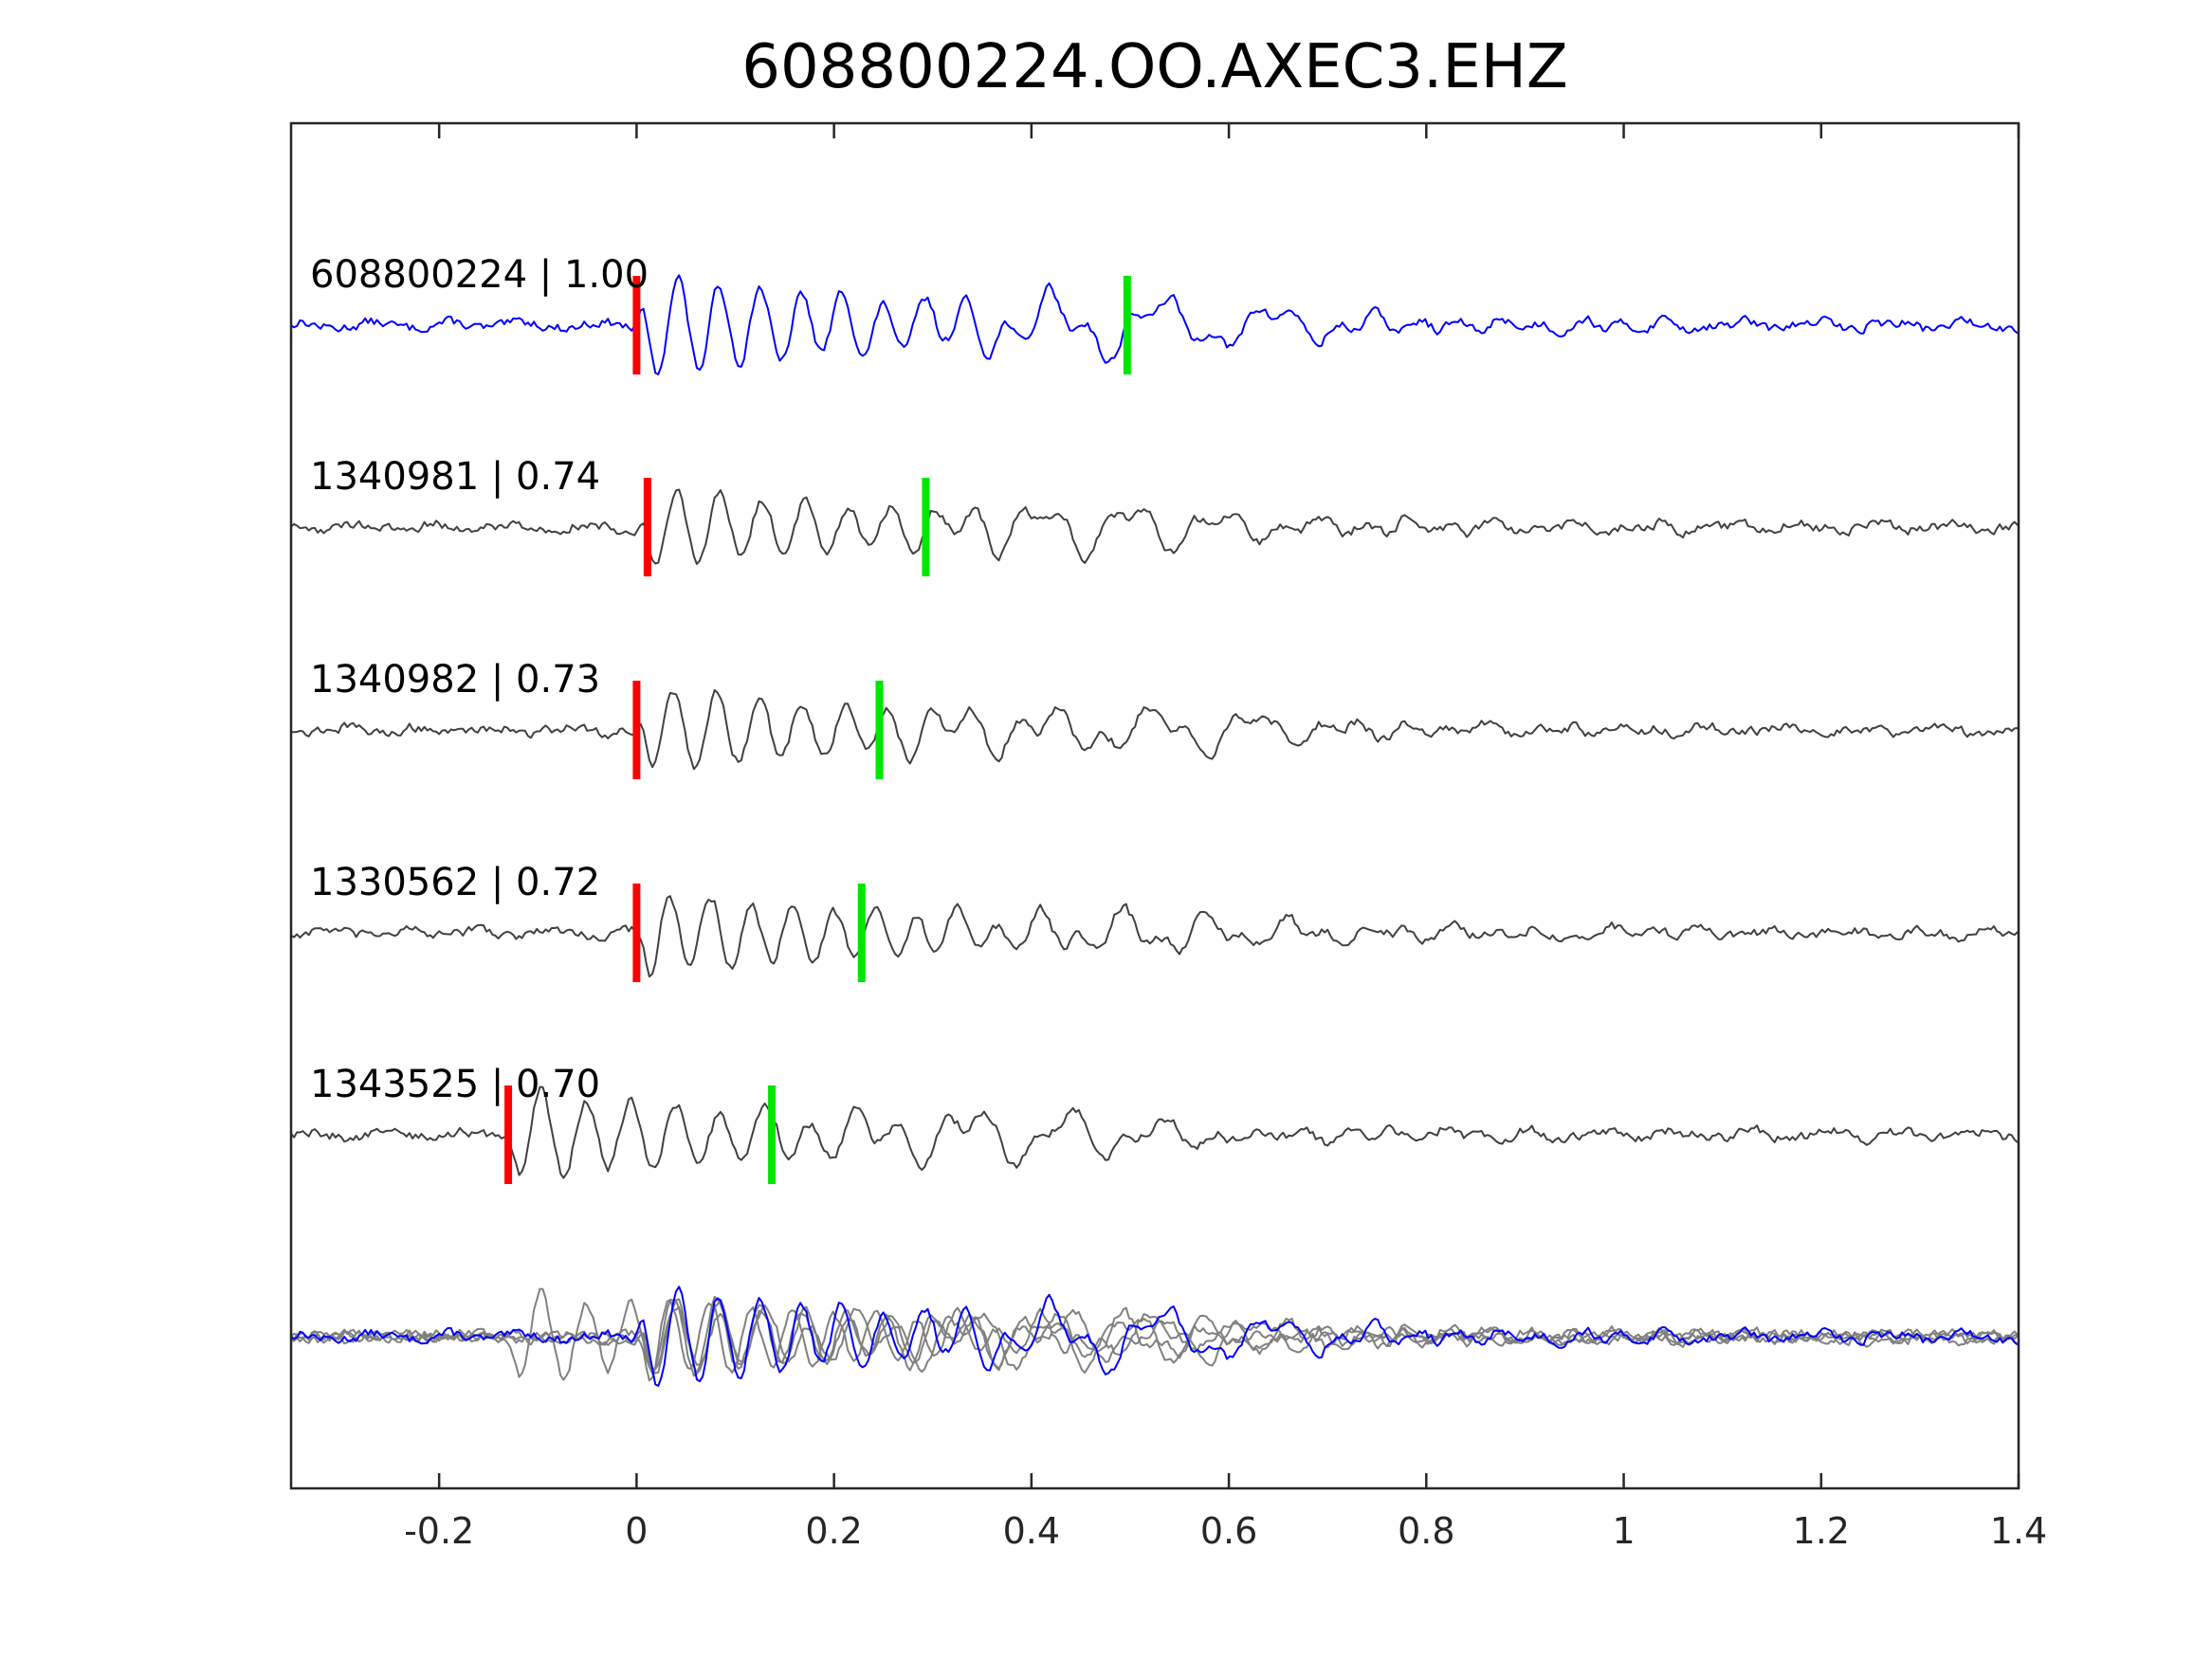 This screenshot has width=2212, height=1659. Describe the element at coordinates (455, 477) in the screenshot. I see `trace-label-1340981: 1340981 | 0.74` at that location.